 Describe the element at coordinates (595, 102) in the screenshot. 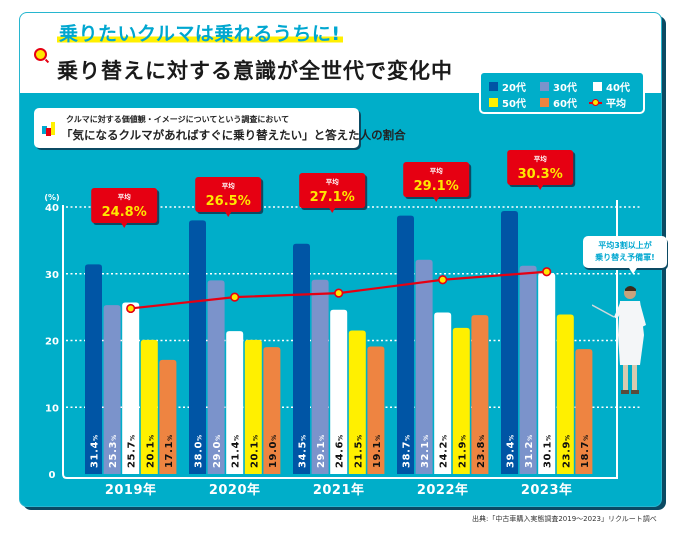

I see `average-line-icon` at that location.